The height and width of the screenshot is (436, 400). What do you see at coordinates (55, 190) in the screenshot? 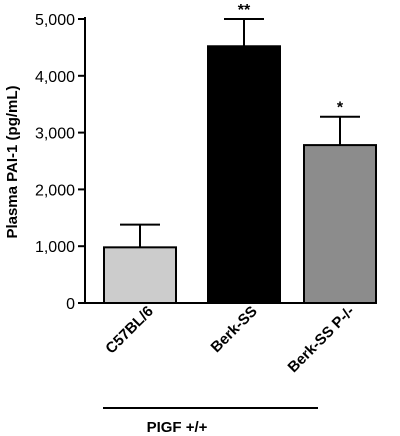
I see `y-tick-label: 2,000` at bounding box center [55, 190].